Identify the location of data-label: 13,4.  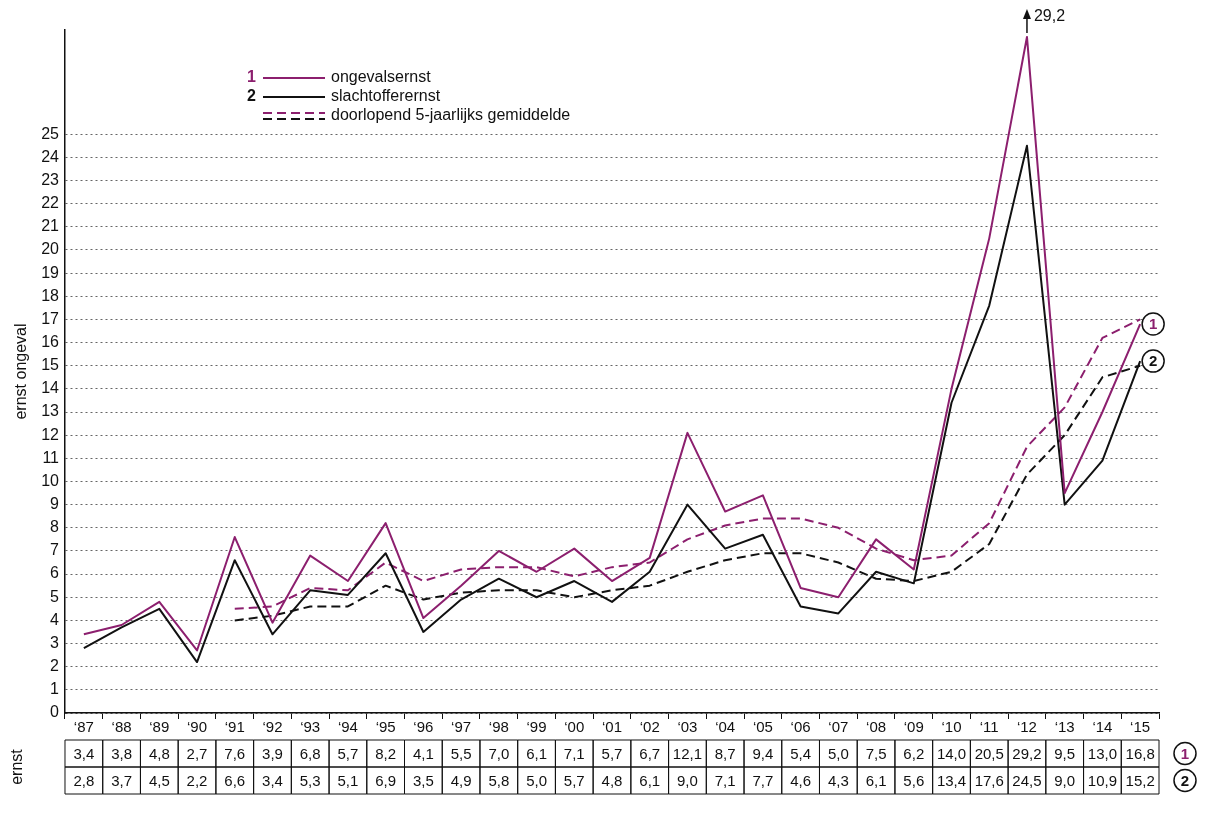
(951, 780).